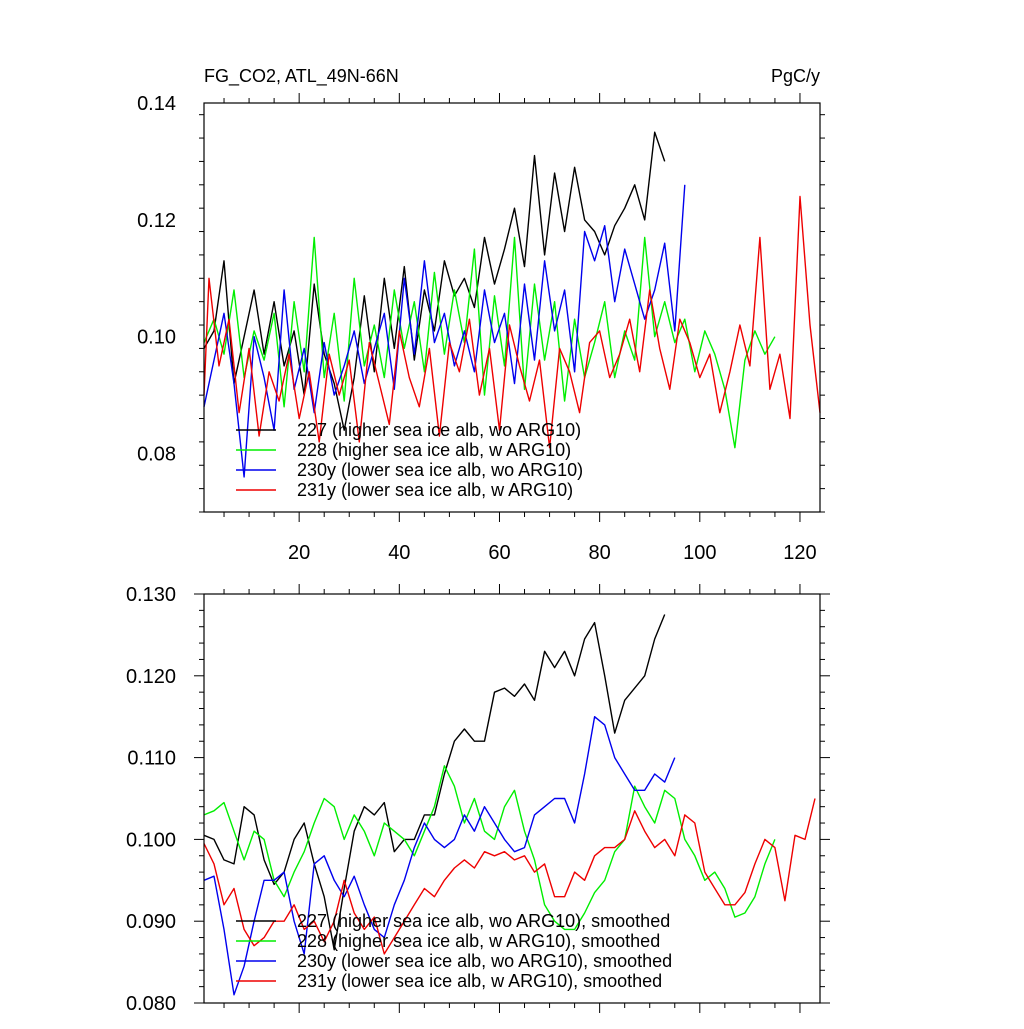 This screenshot has width=1024, height=1029. I want to click on top-x-tick-label: 80, so click(600, 553).